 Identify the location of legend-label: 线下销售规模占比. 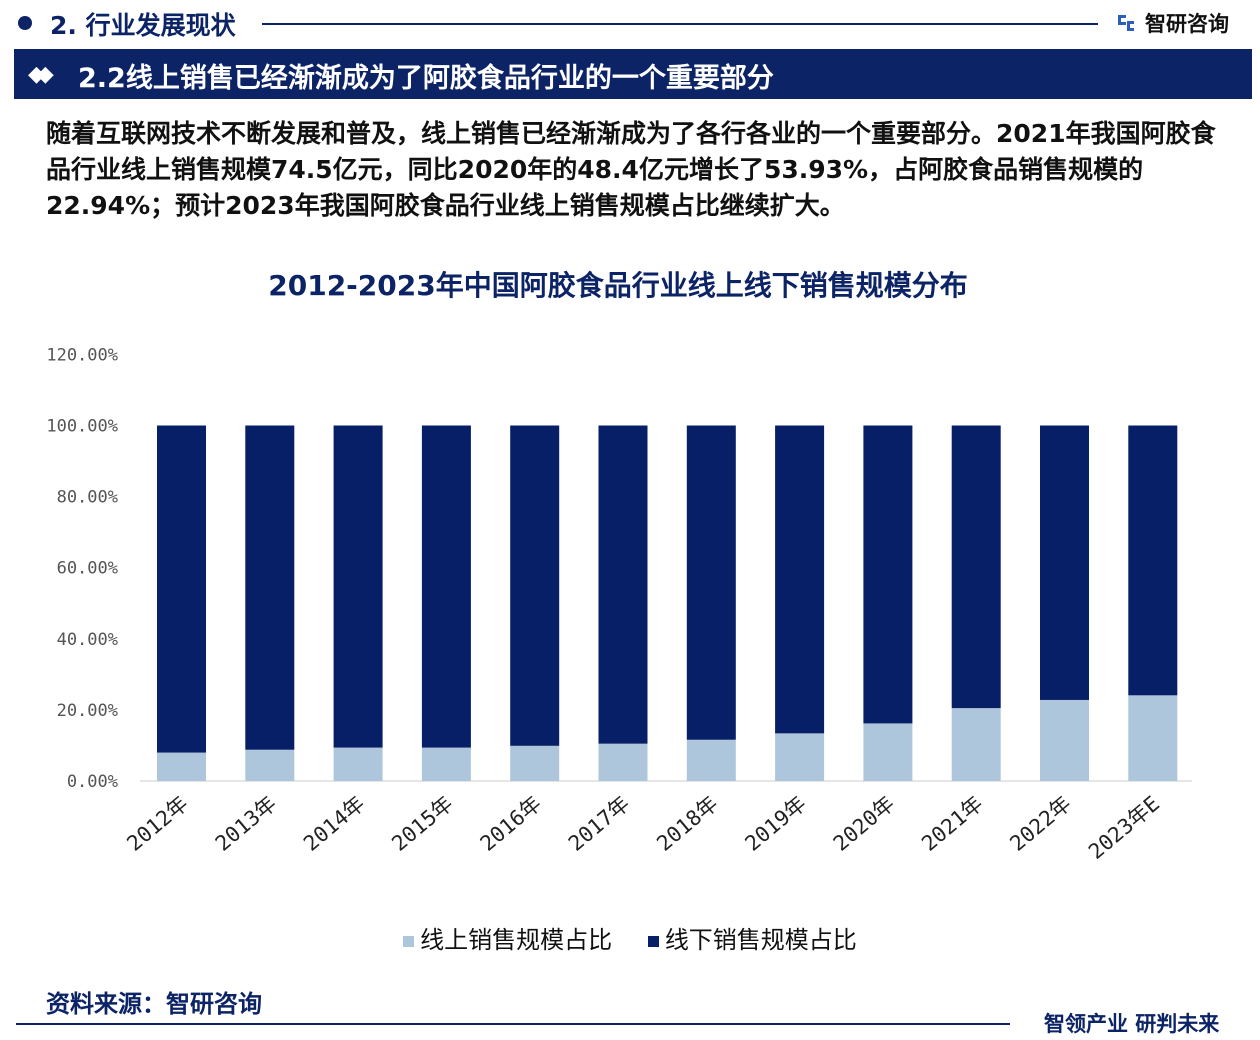
(760, 940).